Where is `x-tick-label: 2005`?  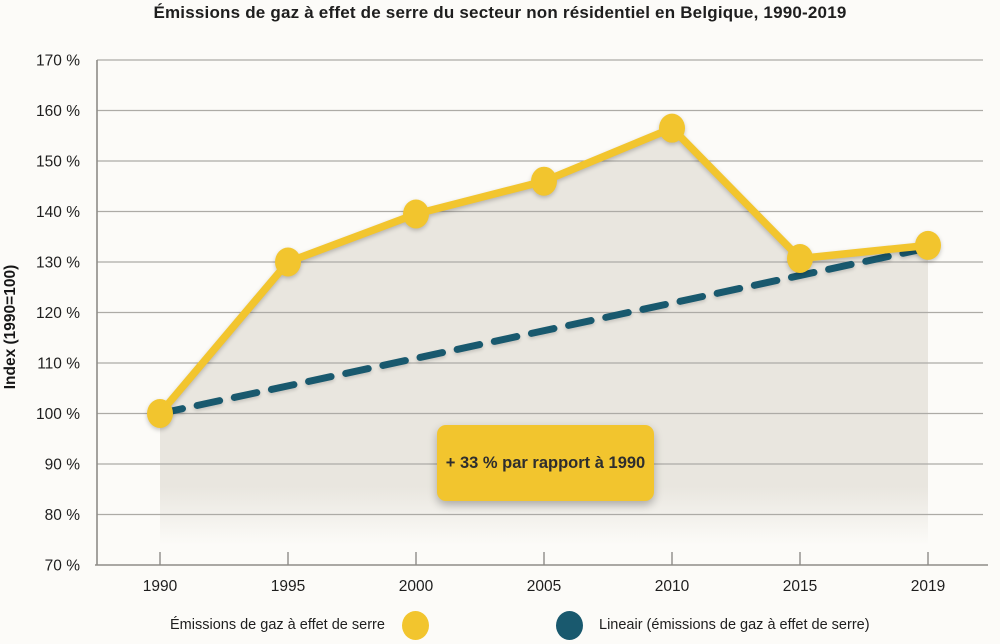
x-tick-label: 2005 is located at coordinates (544, 586).